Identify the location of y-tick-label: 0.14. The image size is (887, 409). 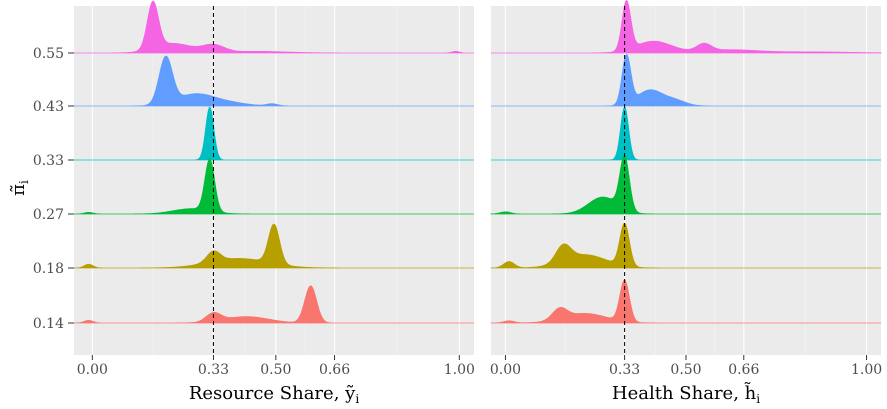
(48, 324).